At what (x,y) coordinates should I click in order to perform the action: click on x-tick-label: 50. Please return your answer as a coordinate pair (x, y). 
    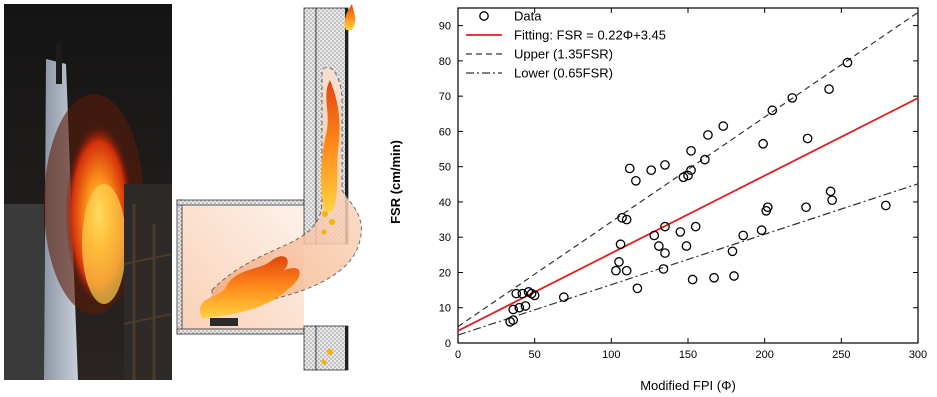
    Looking at the image, I should click on (535, 355).